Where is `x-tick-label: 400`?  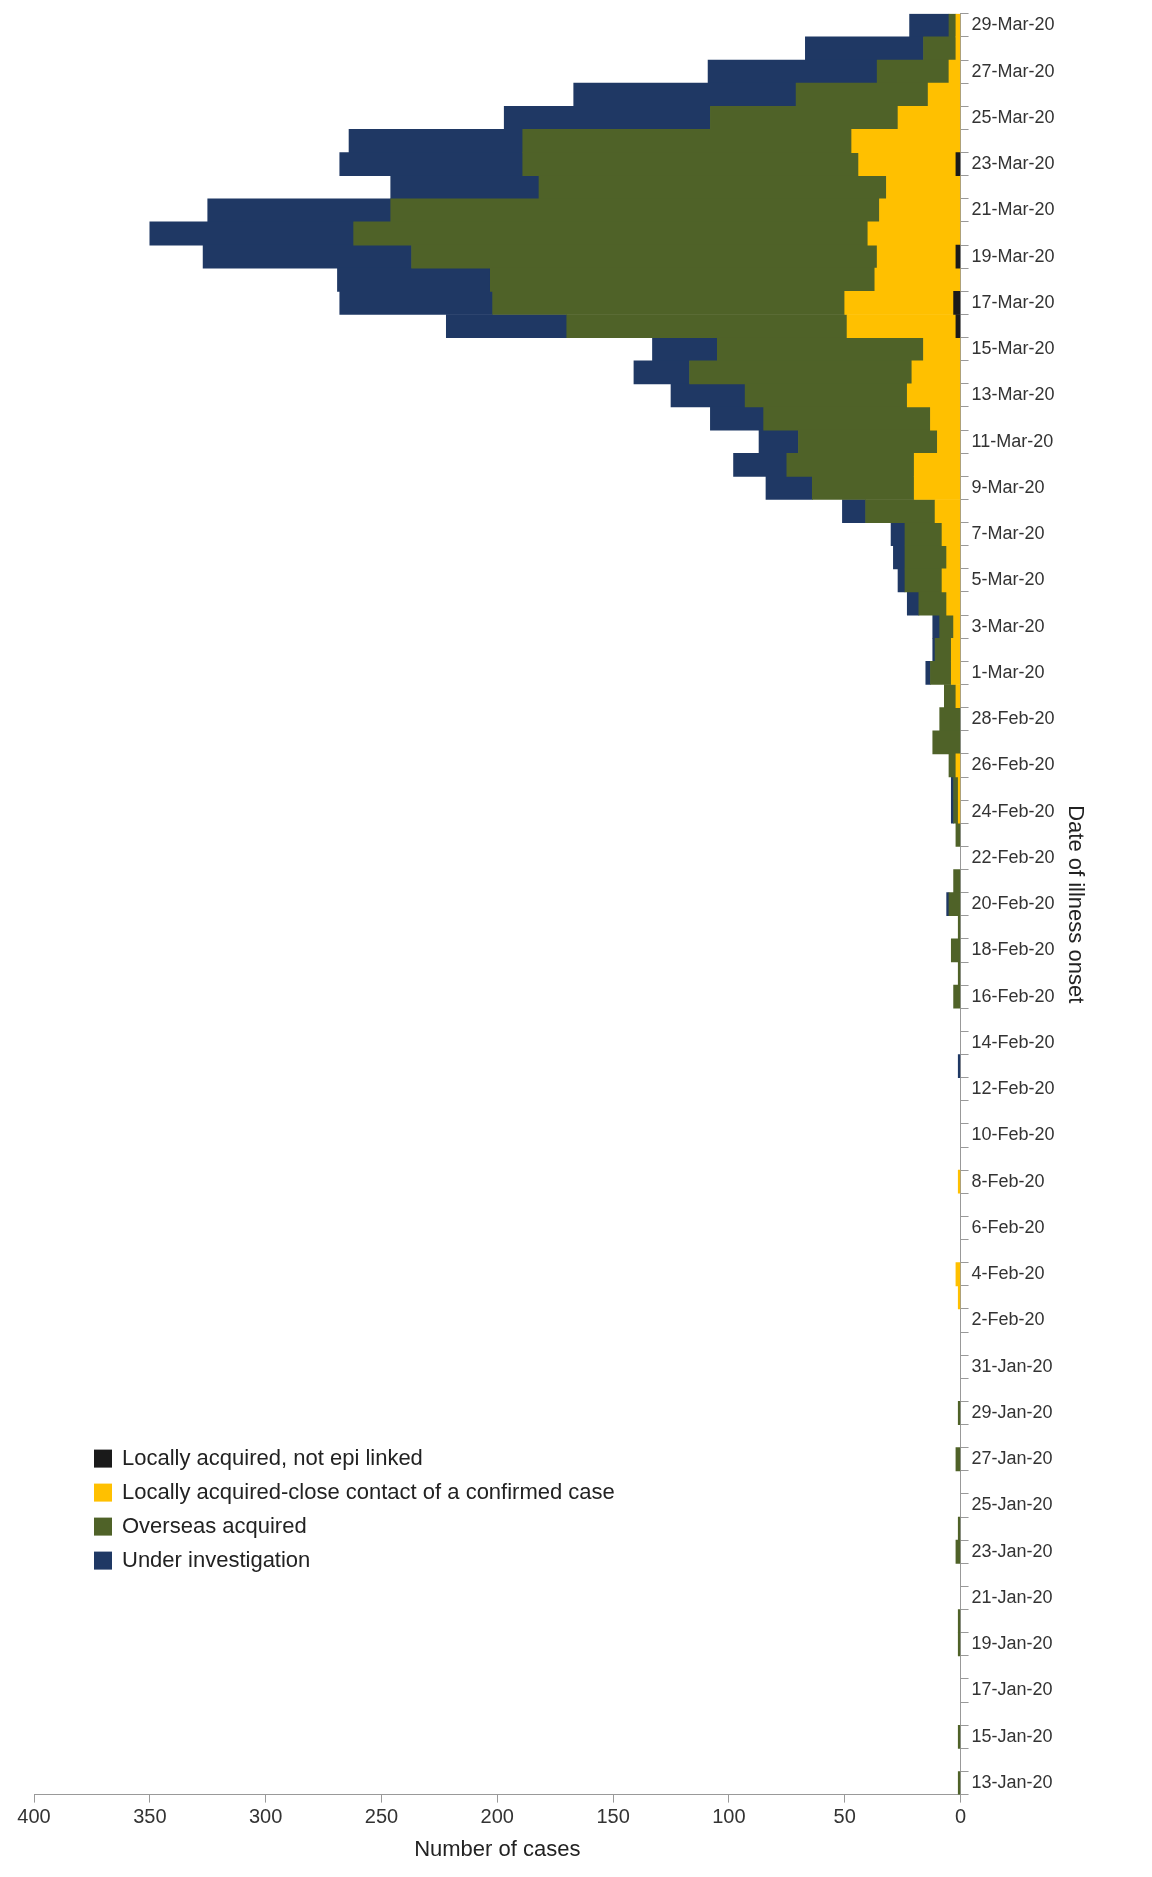 x-tick-label: 400 is located at coordinates (34, 1816).